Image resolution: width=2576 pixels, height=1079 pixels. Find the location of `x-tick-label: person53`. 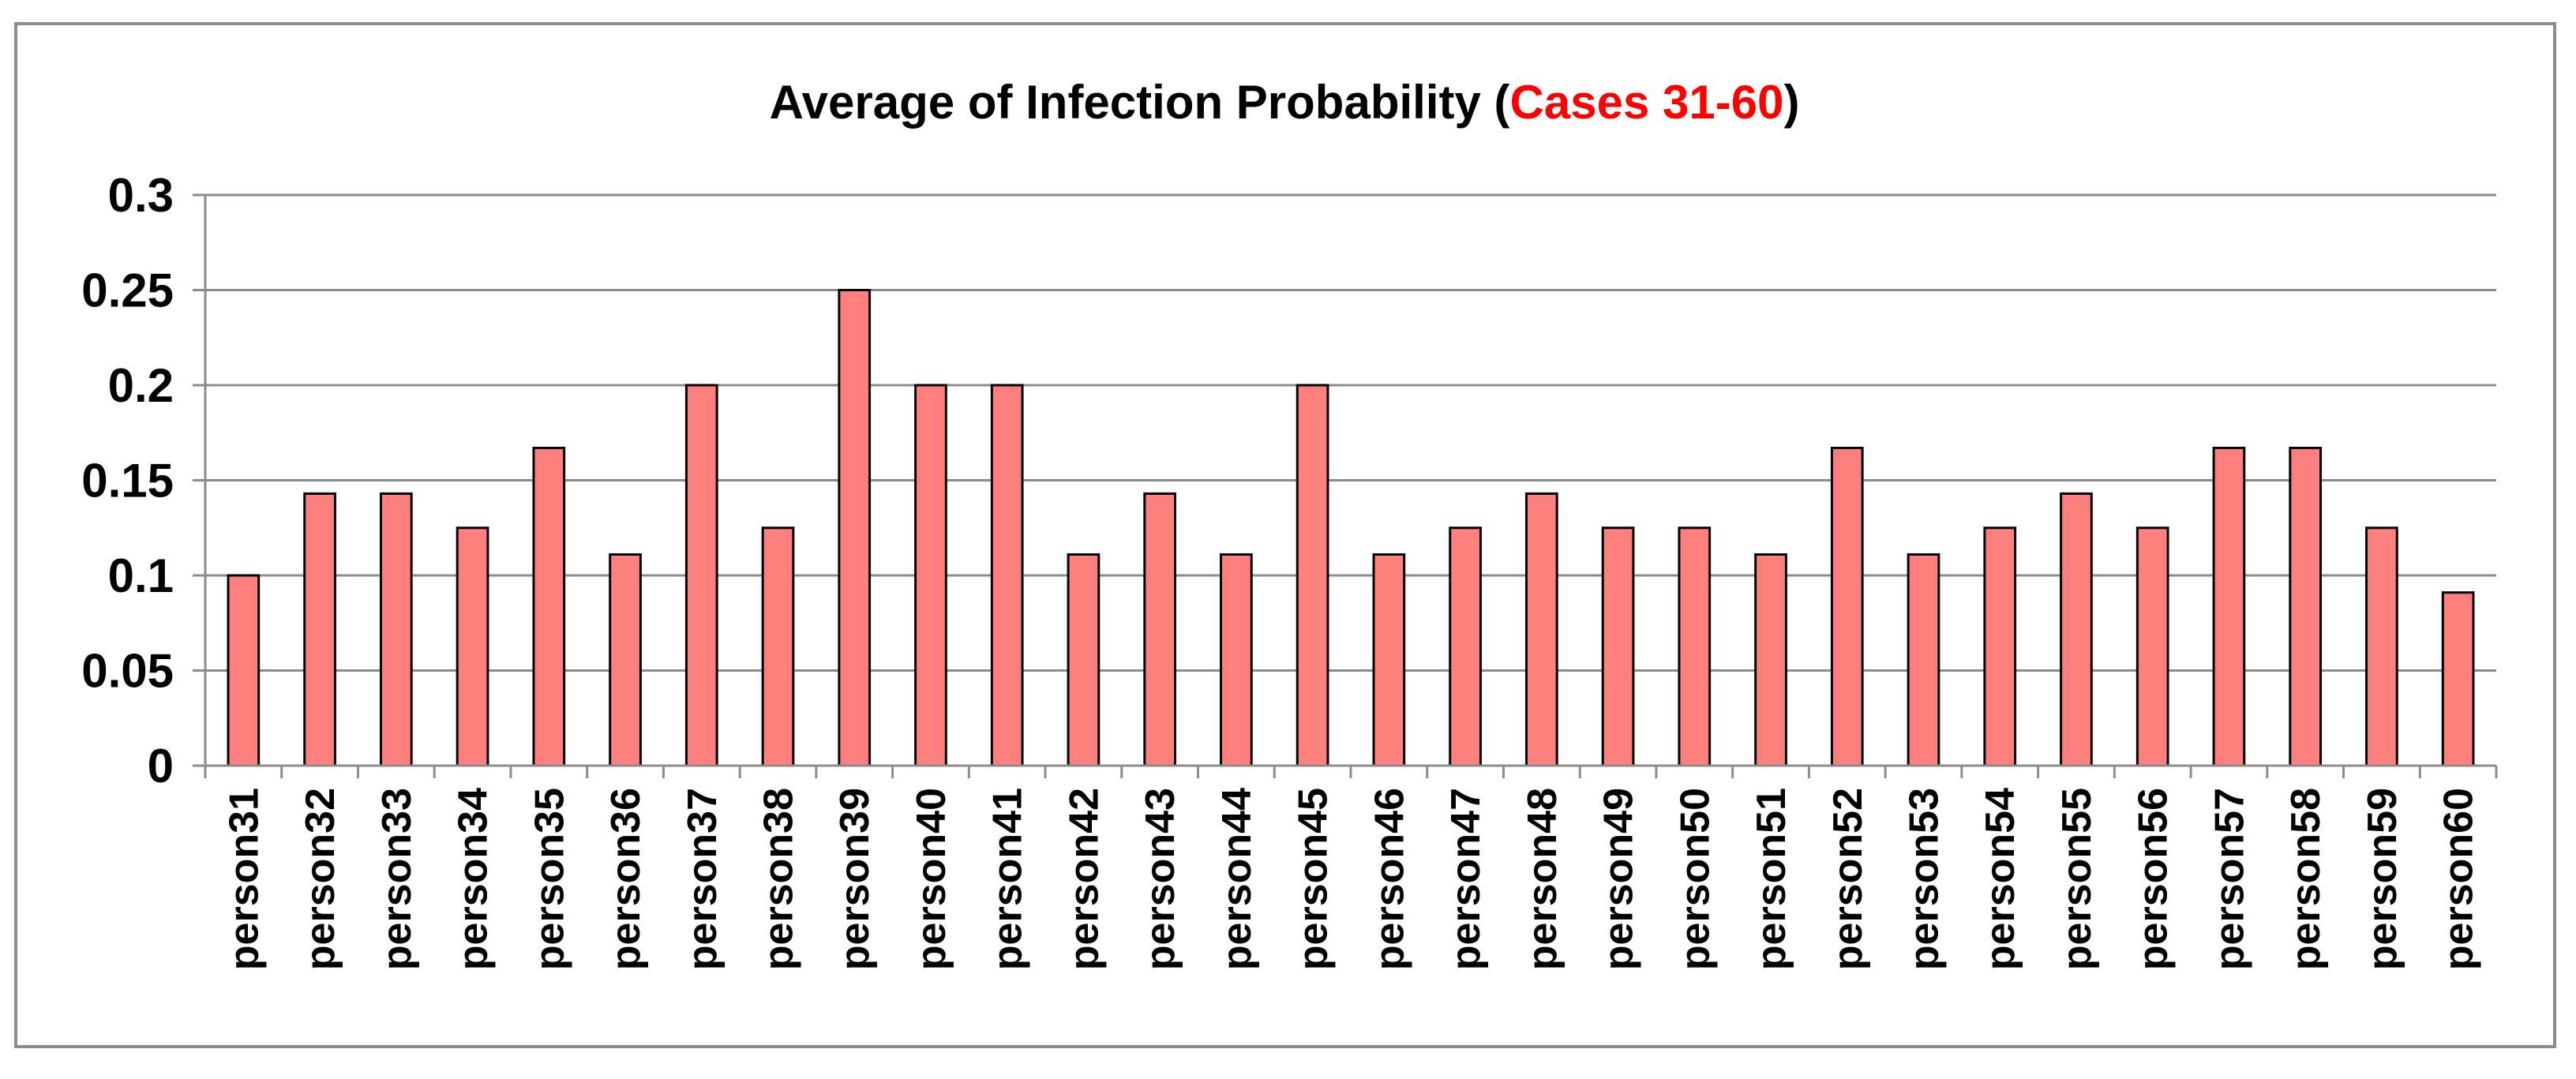

x-tick-label: person53 is located at coordinates (1925, 879).